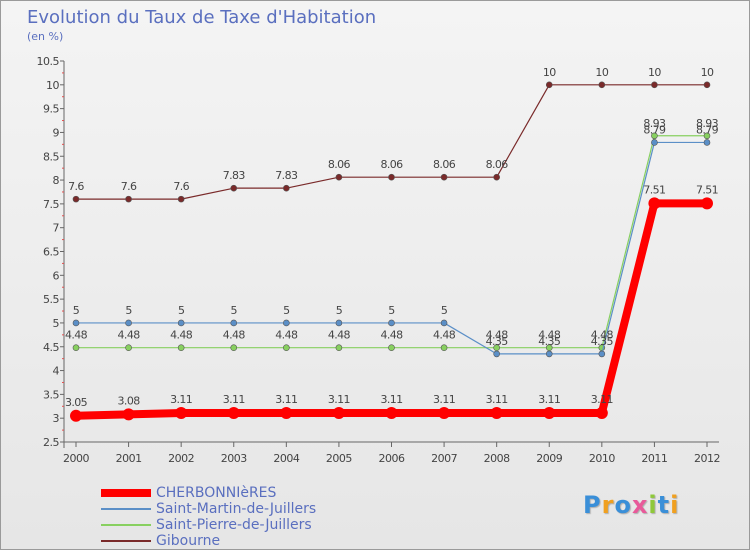 The width and height of the screenshot is (750, 550). What do you see at coordinates (707, 458) in the screenshot?
I see `x-tick-label: 2012` at bounding box center [707, 458].